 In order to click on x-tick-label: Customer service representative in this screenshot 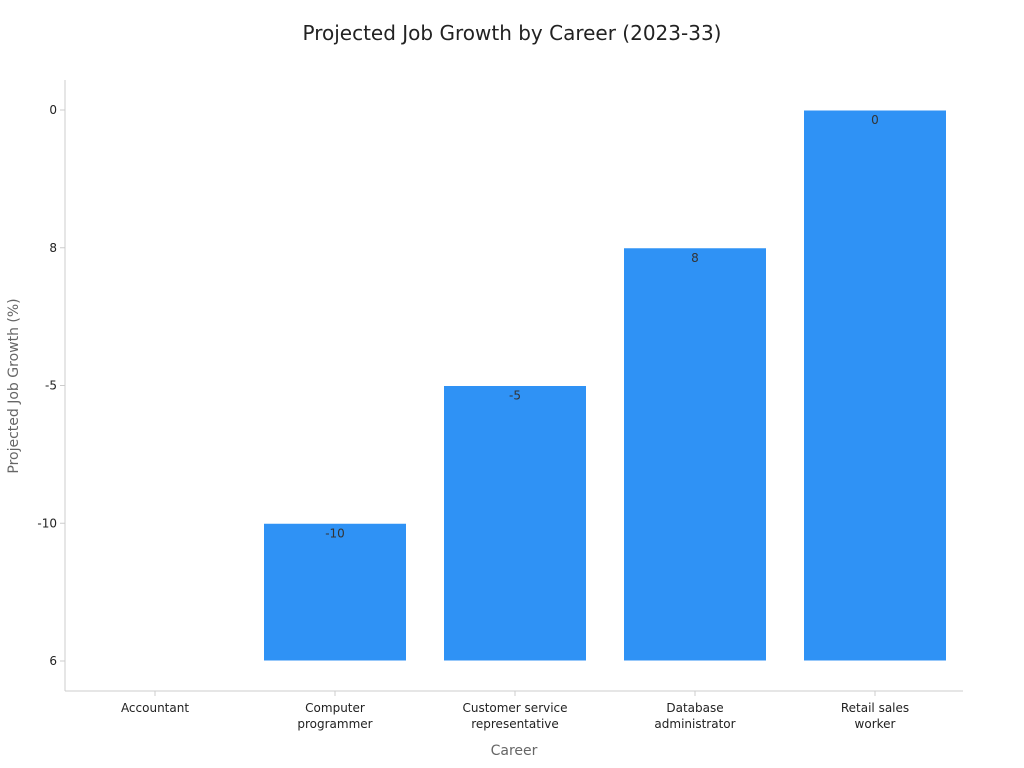, I will do `click(514, 716)`.